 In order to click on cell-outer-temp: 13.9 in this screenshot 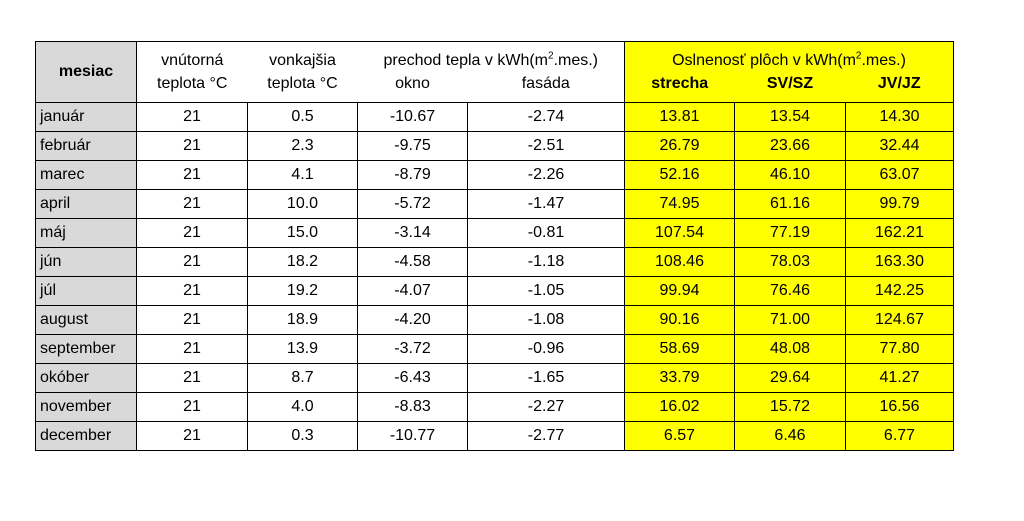, I will do `click(302, 349)`.